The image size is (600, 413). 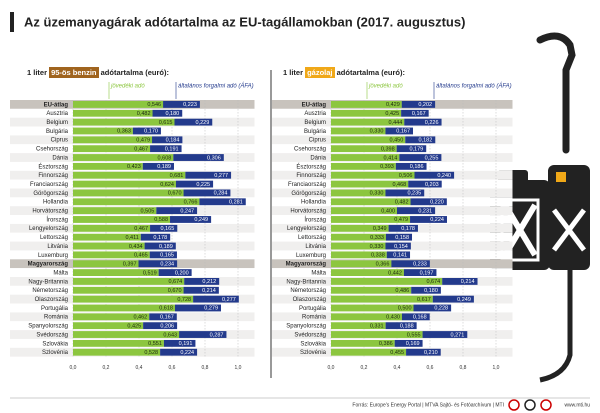 What do you see at coordinates (393, 105) in the screenshot?
I see `value-label: 0,429` at bounding box center [393, 105].